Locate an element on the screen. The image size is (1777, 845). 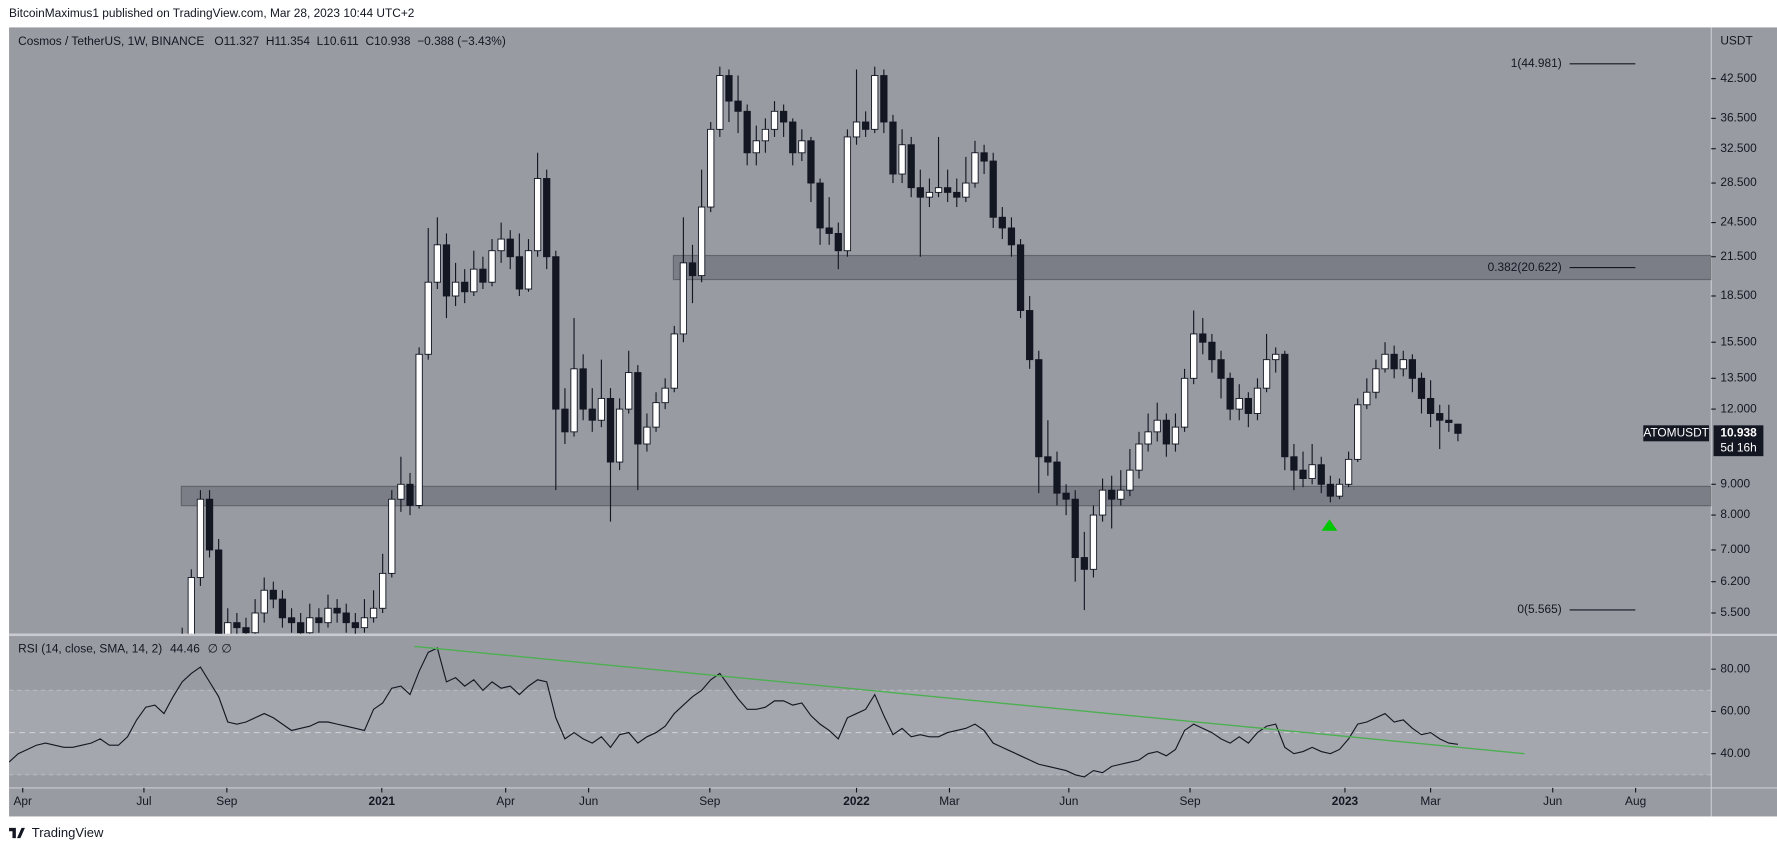
zone is located at coordinates (1192, 267).